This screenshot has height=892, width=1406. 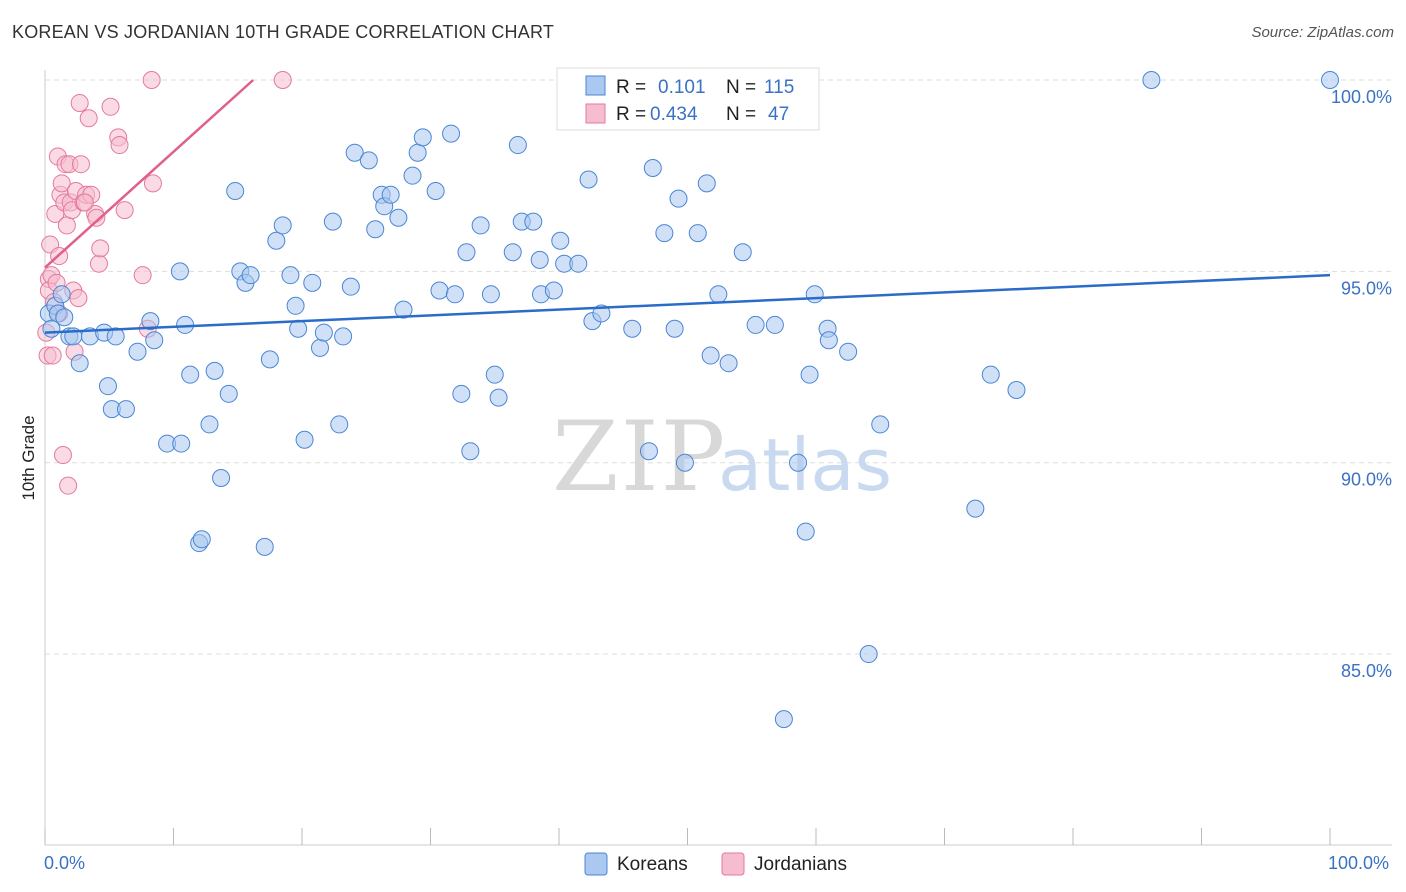 What do you see at coordinates (779, 87) in the screenshot?
I see `korean-n-value: 115` at bounding box center [779, 87].